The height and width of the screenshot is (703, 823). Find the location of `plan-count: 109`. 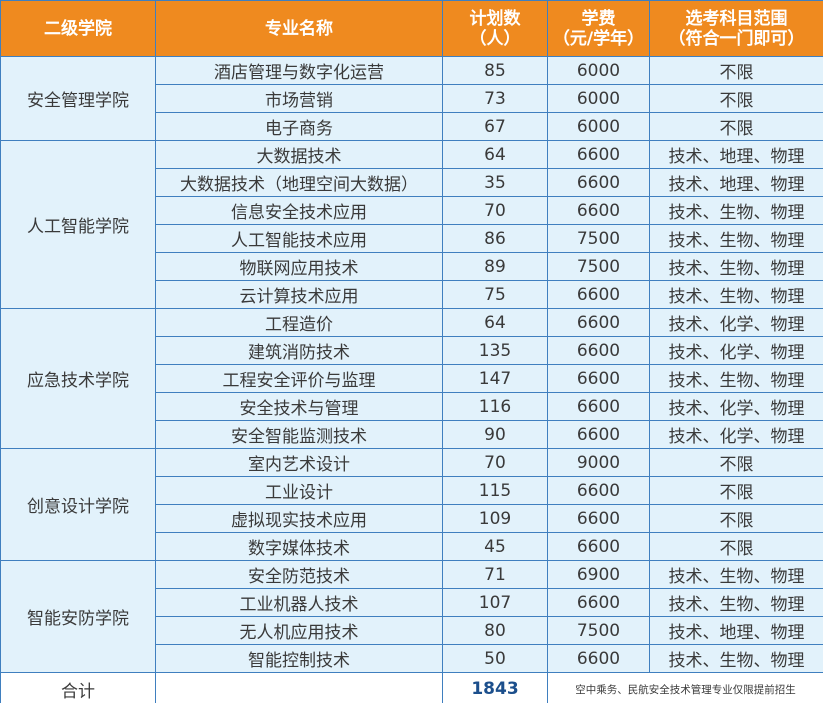

plan-count: 109 is located at coordinates (495, 518).